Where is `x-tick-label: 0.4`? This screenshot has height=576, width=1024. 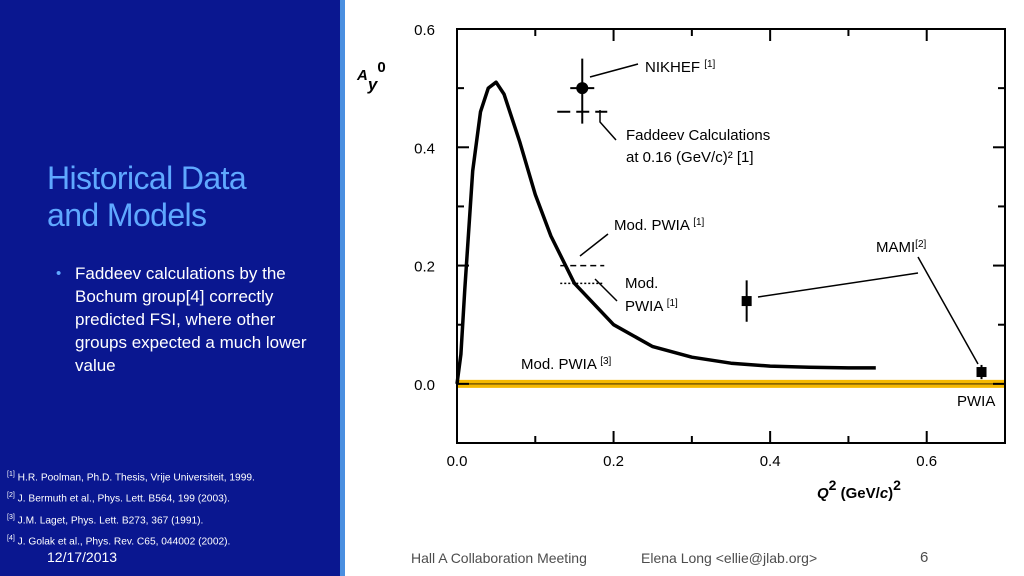
x-tick-label: 0.4 is located at coordinates (770, 461).